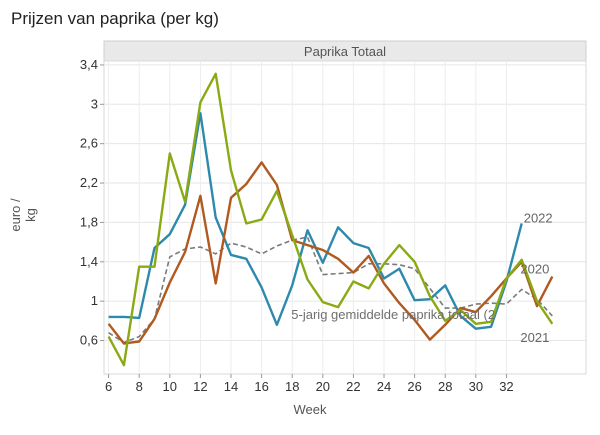 The image size is (600, 435). I want to click on x-tick-label: 18, so click(292, 386).